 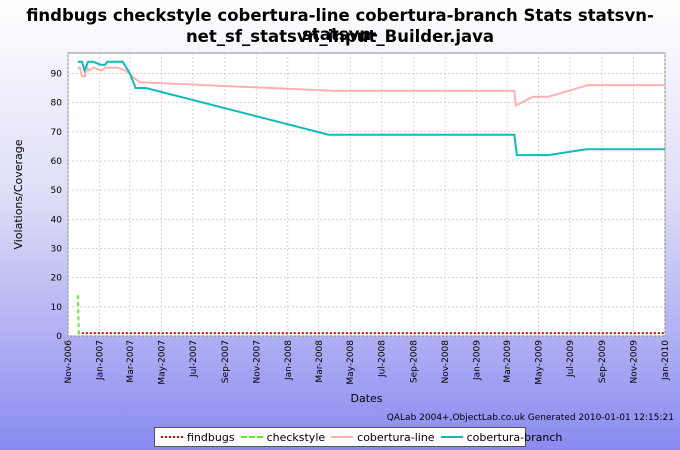 I want to click on x-tick-label: Mar-2009, so click(x=508, y=361).